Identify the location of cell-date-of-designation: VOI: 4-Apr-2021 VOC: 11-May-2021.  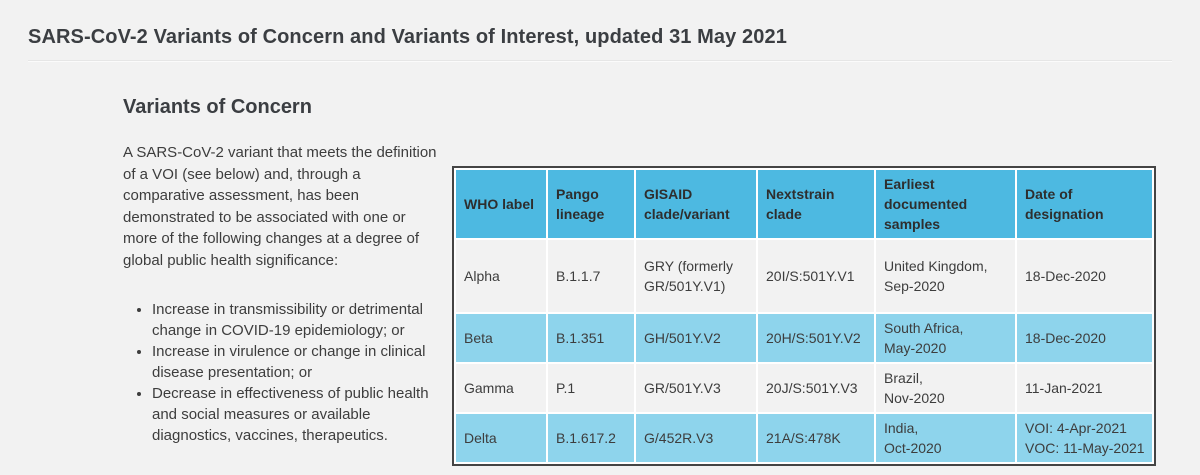
(1084, 438).